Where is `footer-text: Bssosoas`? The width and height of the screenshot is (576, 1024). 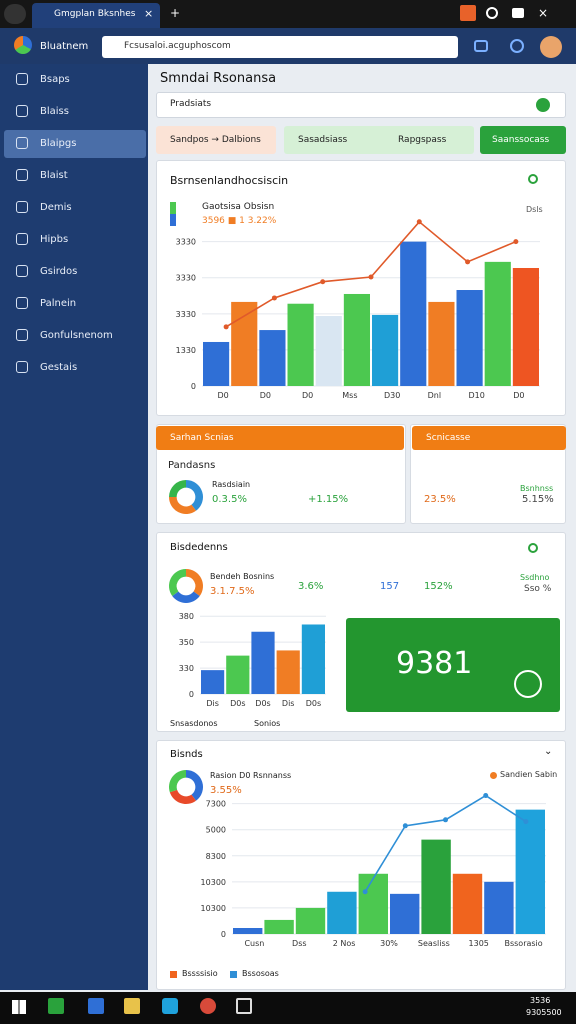 footer-text: Bssosoas is located at coordinates (260, 973).